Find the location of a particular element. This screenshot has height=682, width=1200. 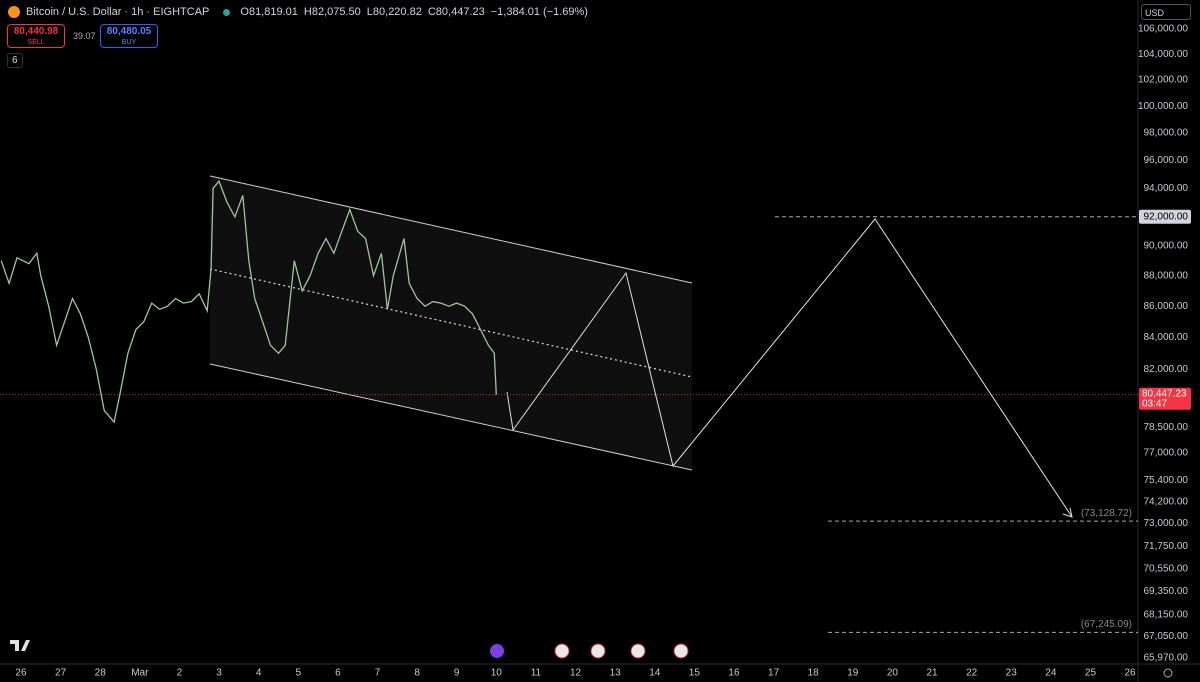

price-line-series is located at coordinates (248, 301).